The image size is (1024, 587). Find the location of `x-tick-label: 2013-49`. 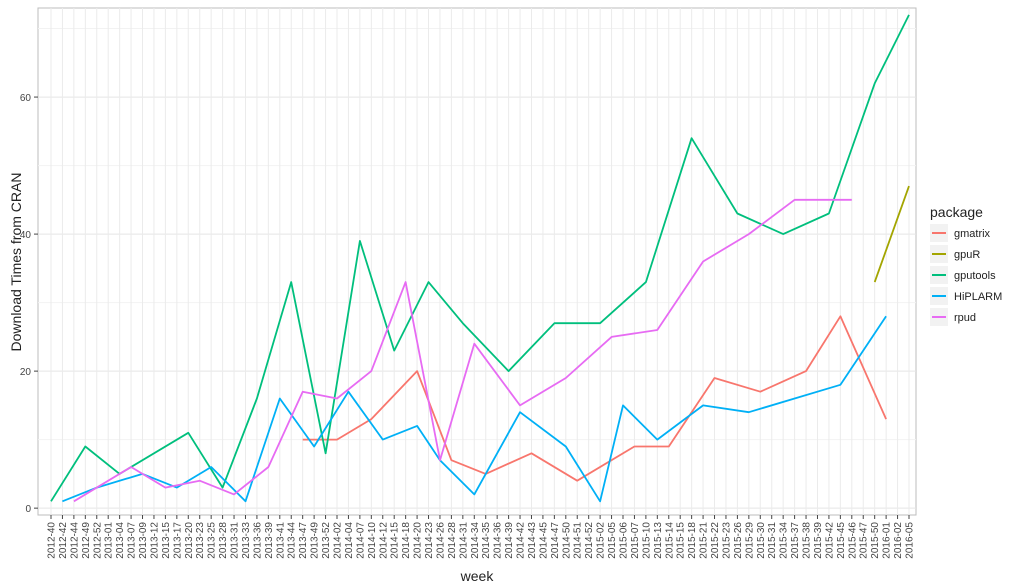

x-tick-label: 2013-49 is located at coordinates (315, 540).